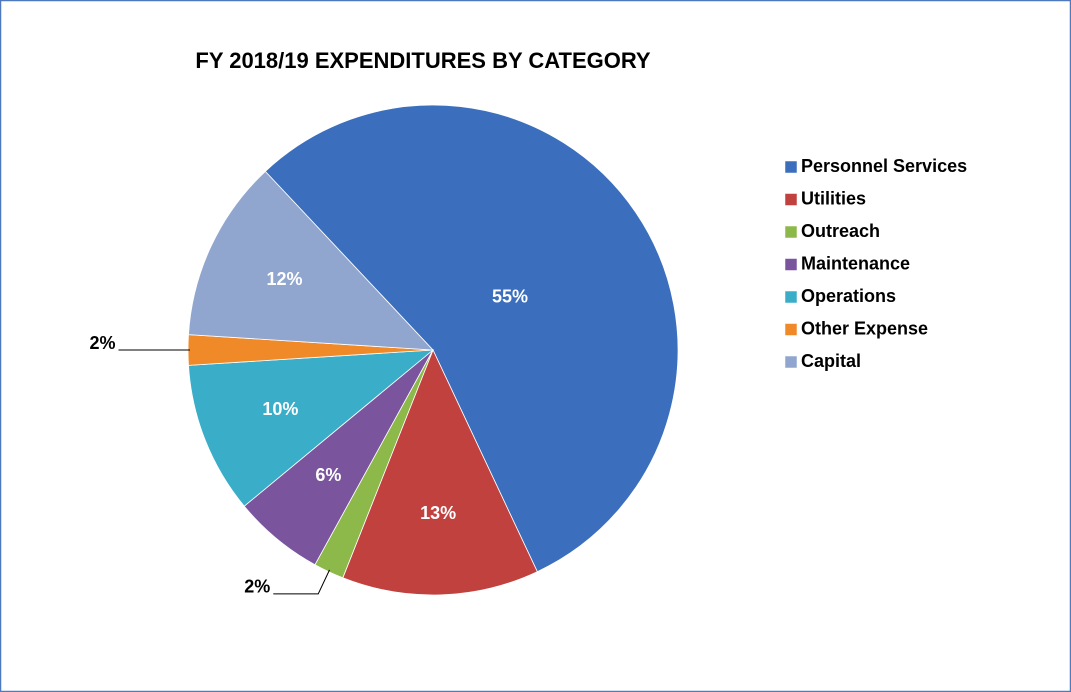 The height and width of the screenshot is (692, 1071). I want to click on leader-line, so click(301, 582).